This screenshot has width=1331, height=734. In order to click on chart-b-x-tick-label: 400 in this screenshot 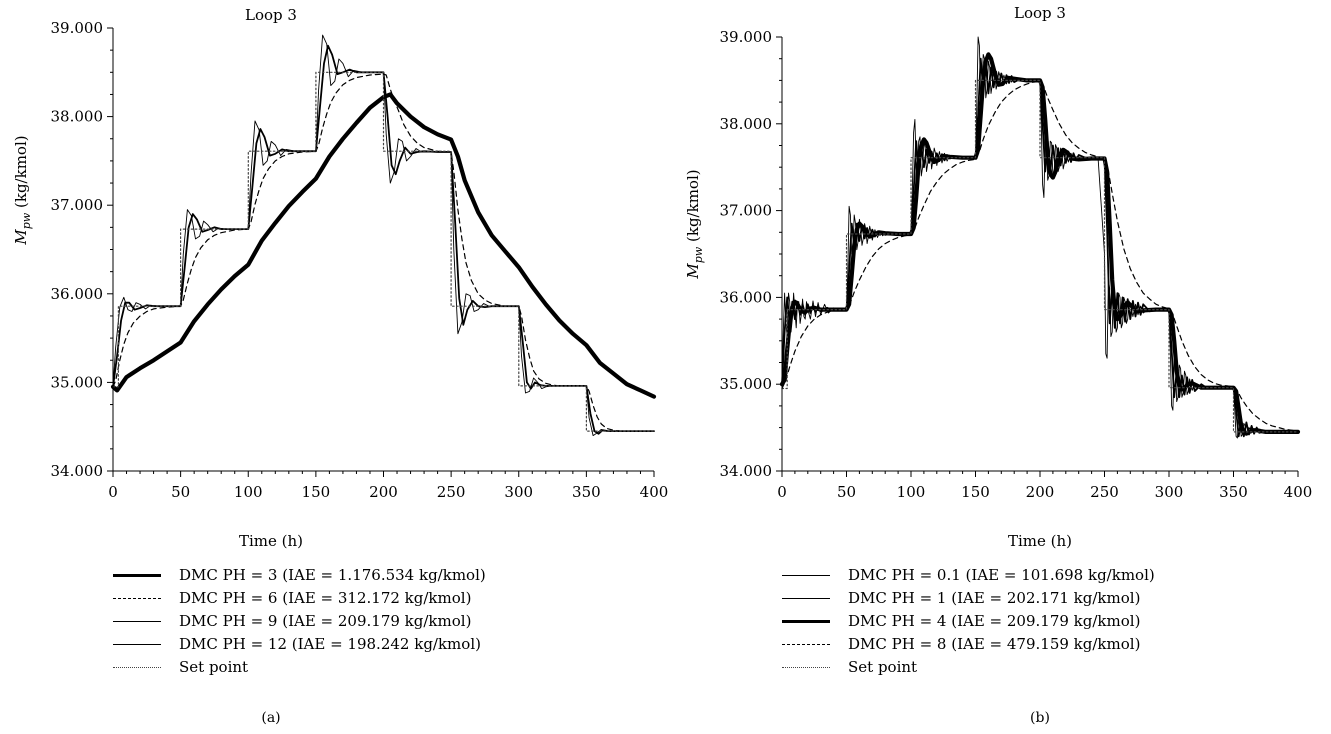, I will do `click(1298, 492)`.